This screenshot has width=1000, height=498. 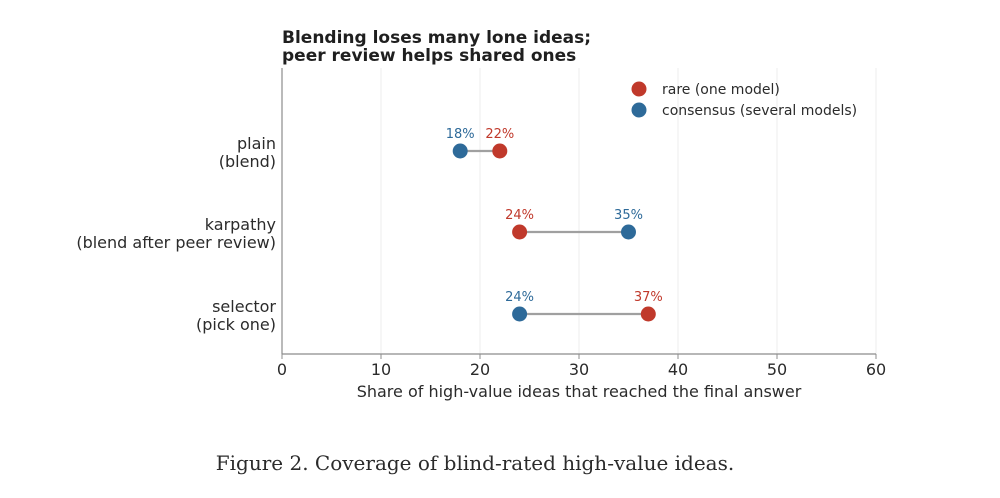 What do you see at coordinates (381, 369) in the screenshot?
I see `x-tick-label: 10` at bounding box center [381, 369].